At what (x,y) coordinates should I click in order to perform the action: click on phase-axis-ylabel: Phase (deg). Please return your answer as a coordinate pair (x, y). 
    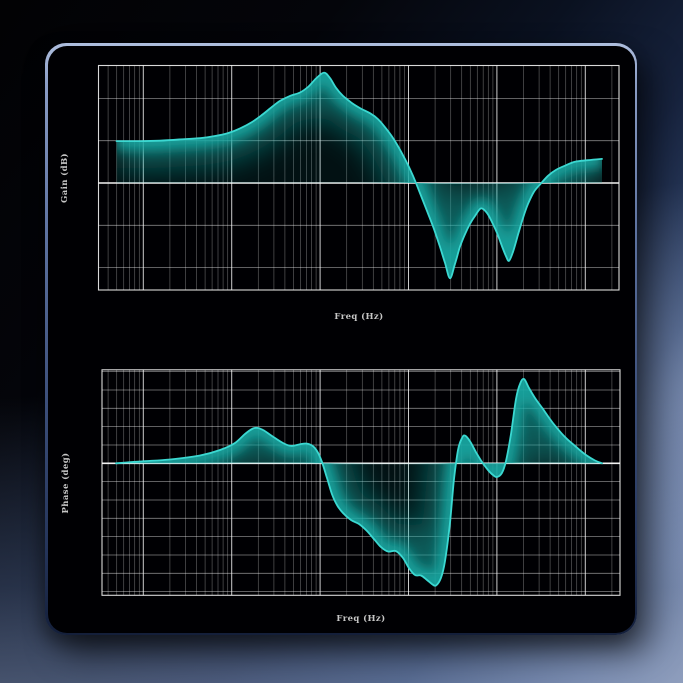
    Looking at the image, I should click on (66, 483).